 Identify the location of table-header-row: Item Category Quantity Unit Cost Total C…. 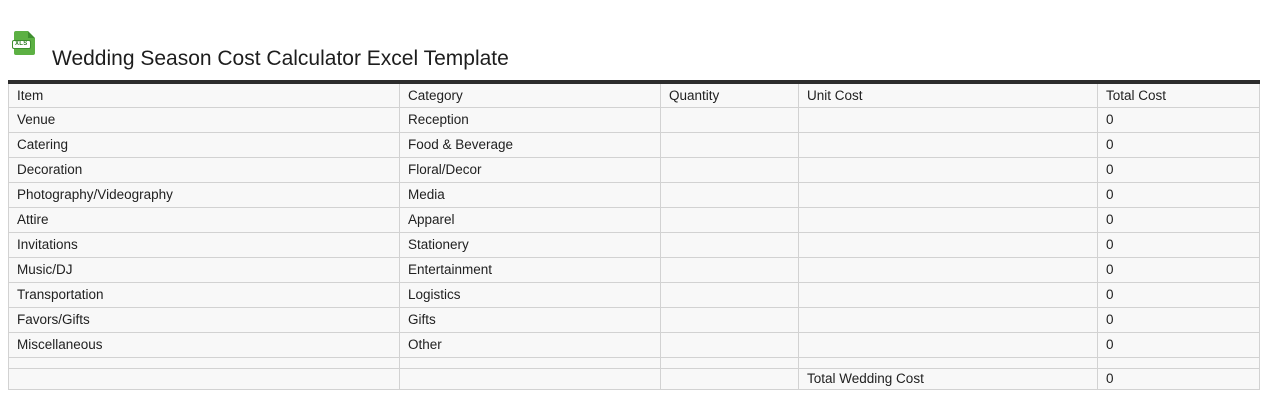
(634, 94).